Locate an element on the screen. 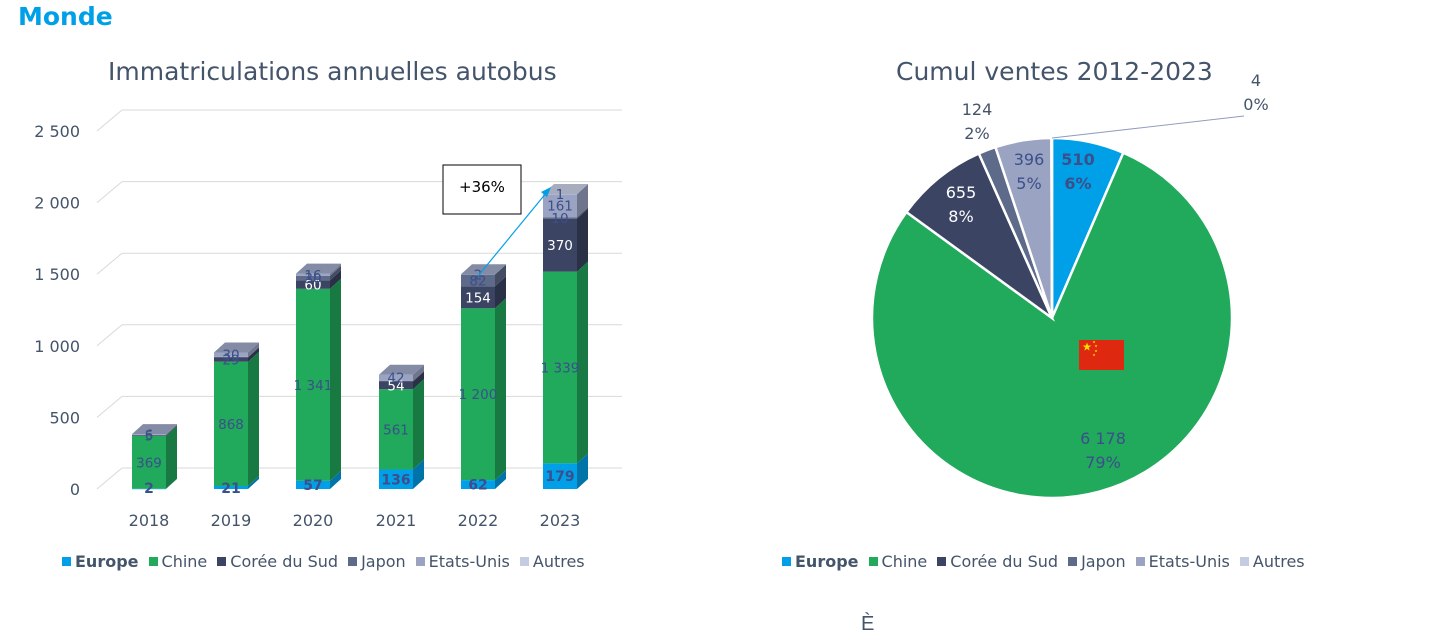  bar-data-label: 54 is located at coordinates (395, 386).